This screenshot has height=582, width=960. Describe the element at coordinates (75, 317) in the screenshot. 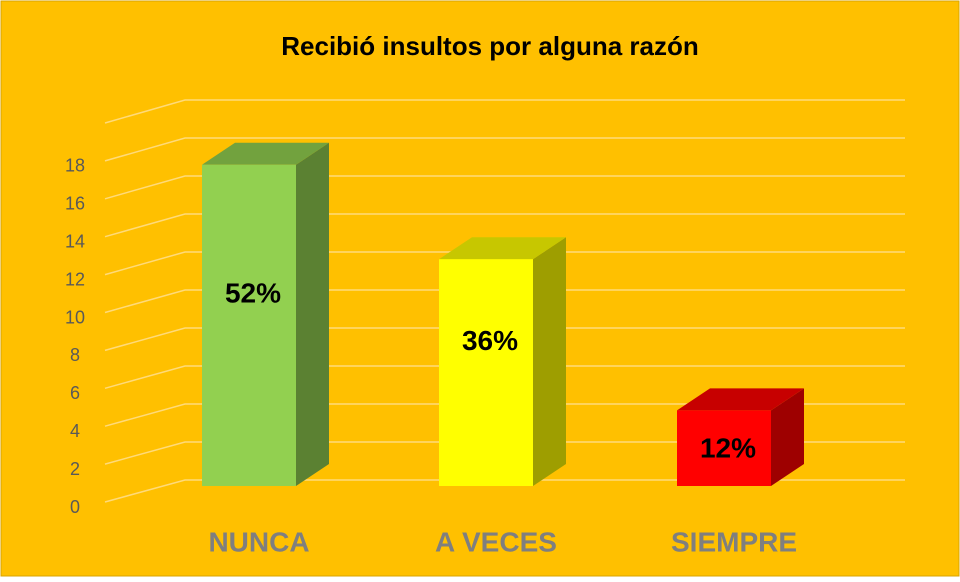

I see `y-tick-label: 10` at that location.